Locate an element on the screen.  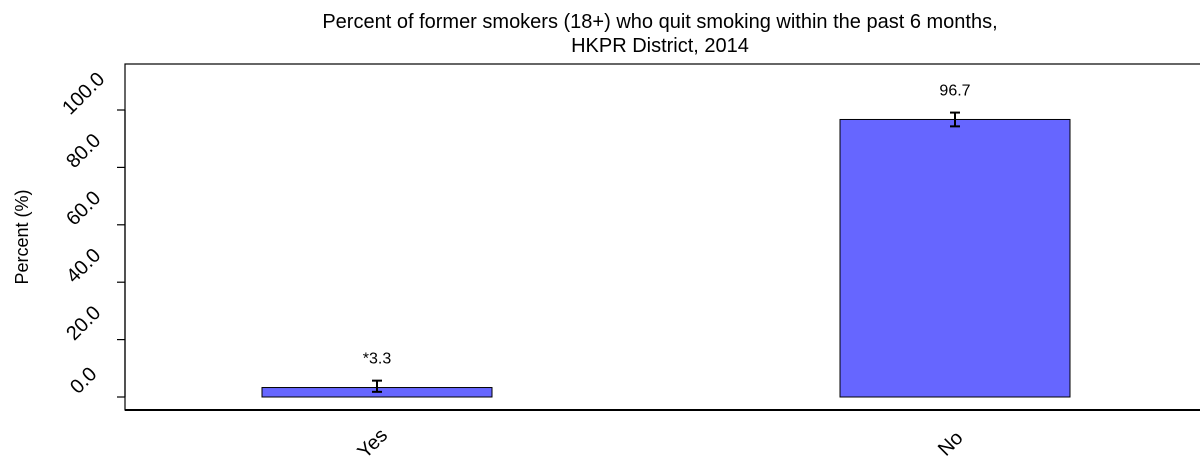
y-tick-label: 20.0 is located at coordinates (83, 323).